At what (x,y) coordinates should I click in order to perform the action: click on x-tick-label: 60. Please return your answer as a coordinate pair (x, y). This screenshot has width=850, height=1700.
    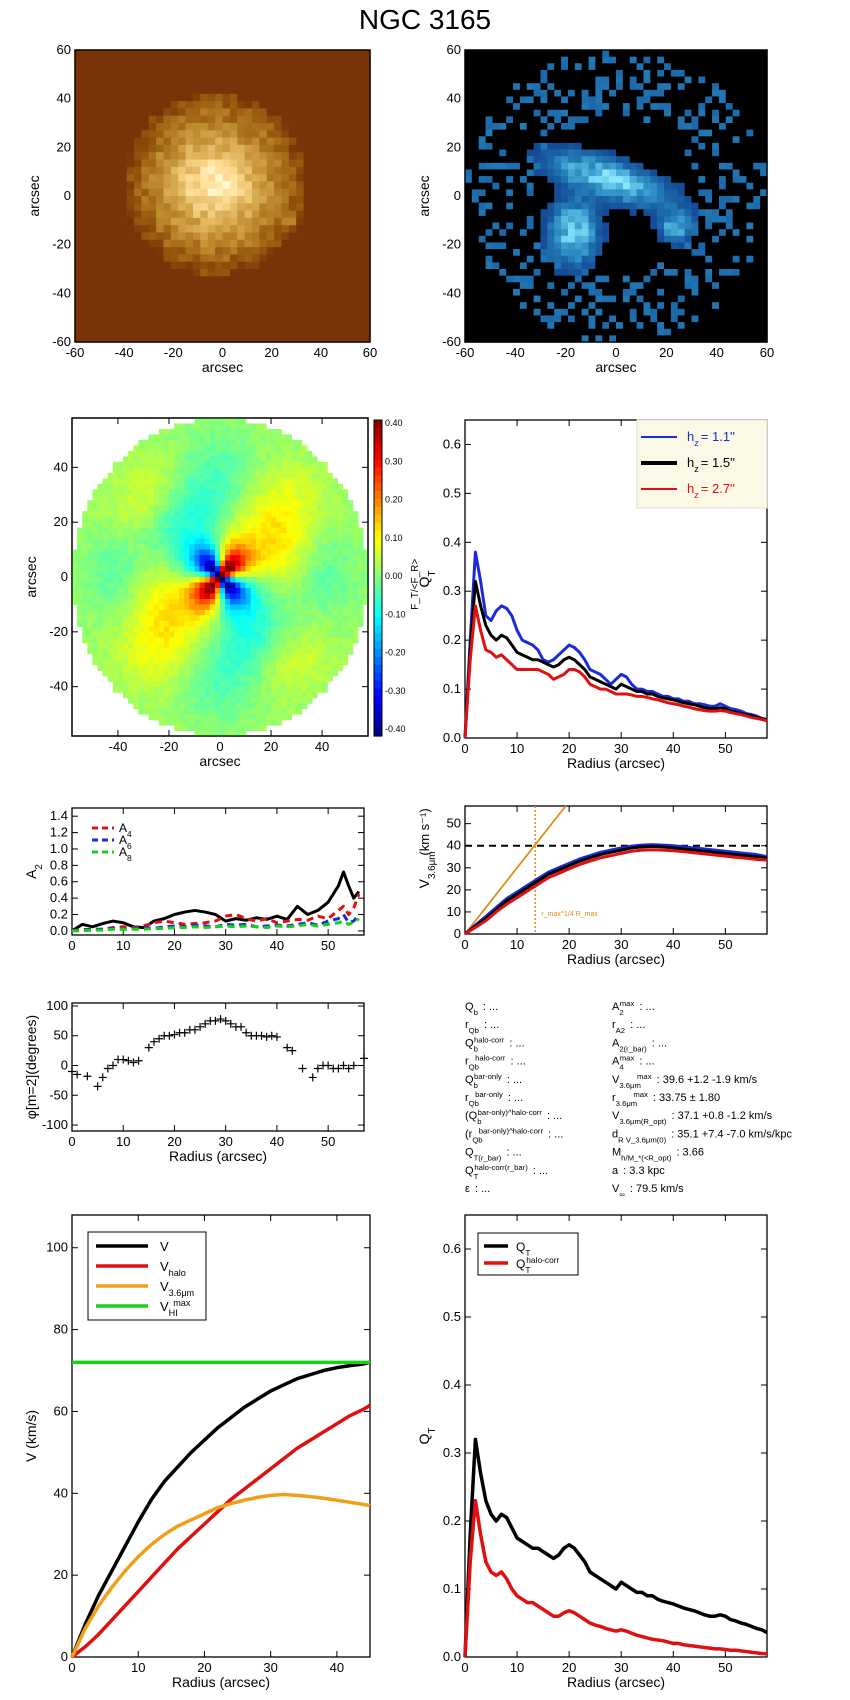
    Looking at the image, I should click on (767, 352).